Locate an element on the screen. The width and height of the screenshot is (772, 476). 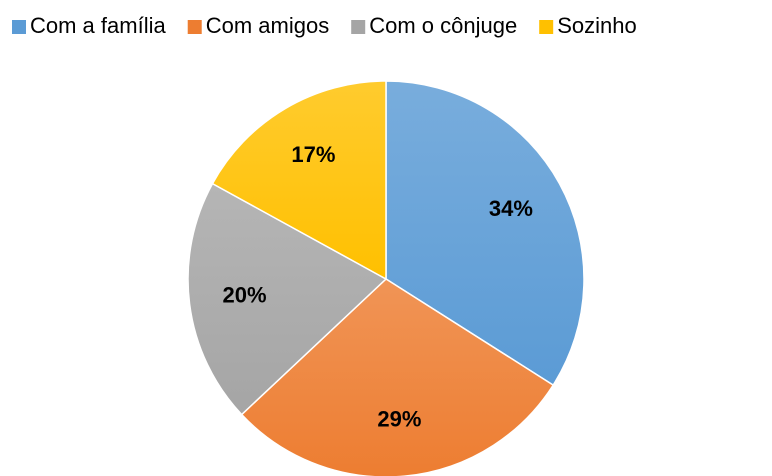
legend-label: Com o cônjuge is located at coordinates (443, 25).